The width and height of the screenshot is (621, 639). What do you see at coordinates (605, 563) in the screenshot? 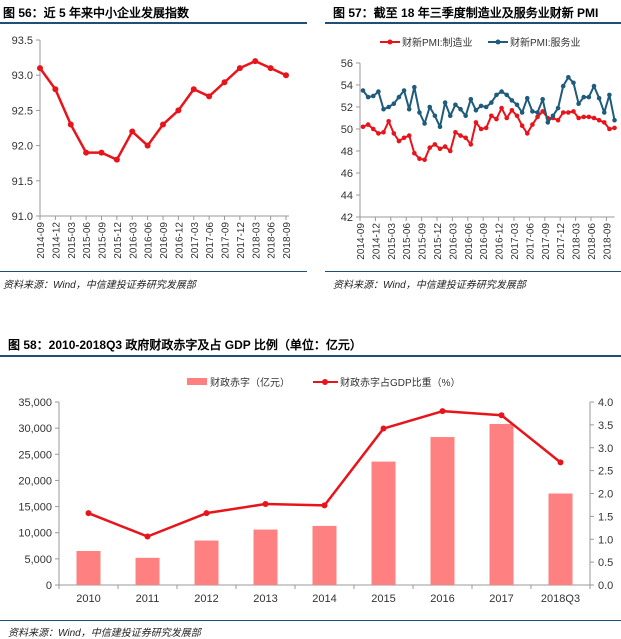
I see `y-tick-label: 0.5` at bounding box center [605, 563].